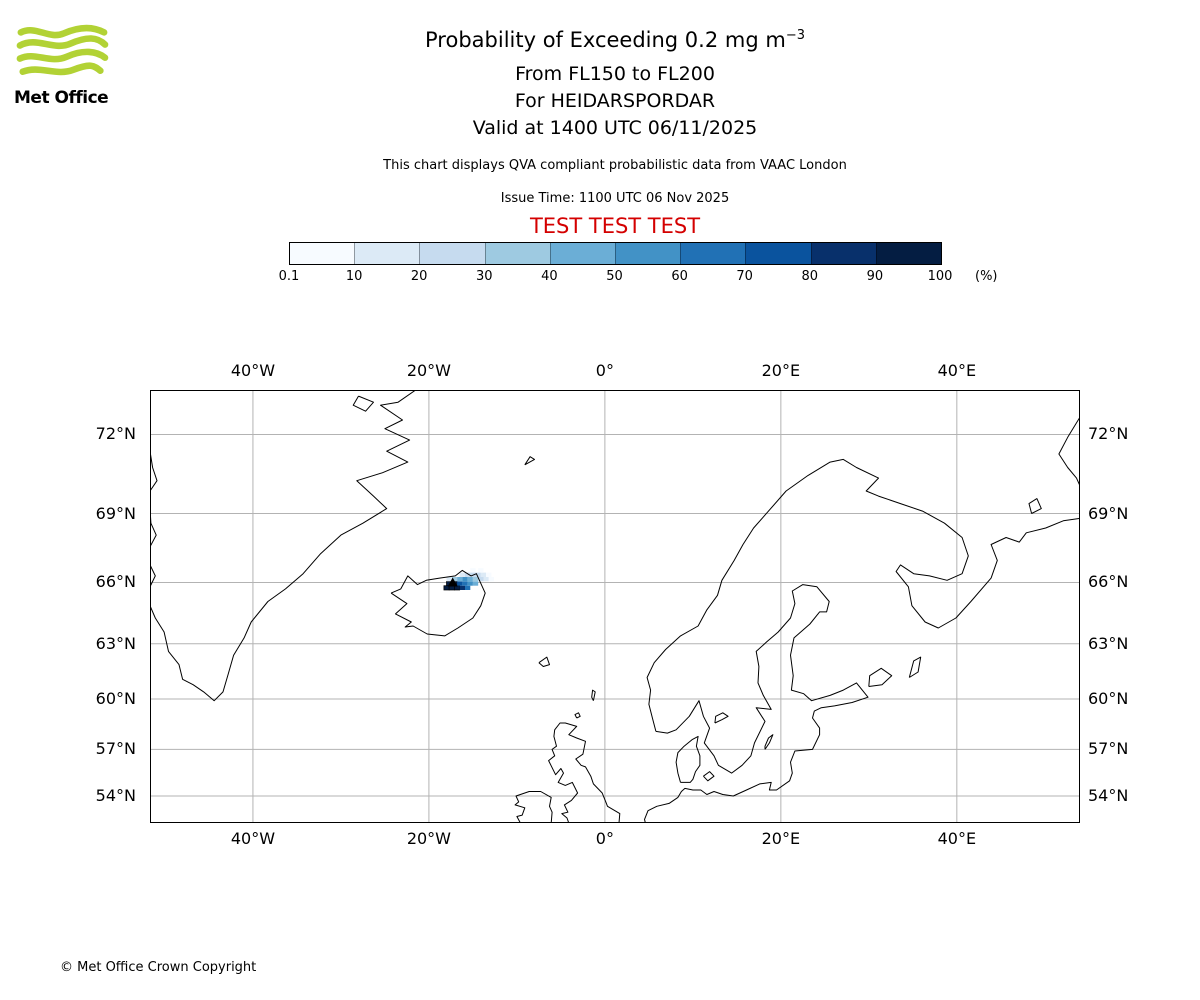 Image resolution: width=1200 pixels, height=1000 pixels. I want to click on colorbar-tick-label: 0.1, so click(289, 276).